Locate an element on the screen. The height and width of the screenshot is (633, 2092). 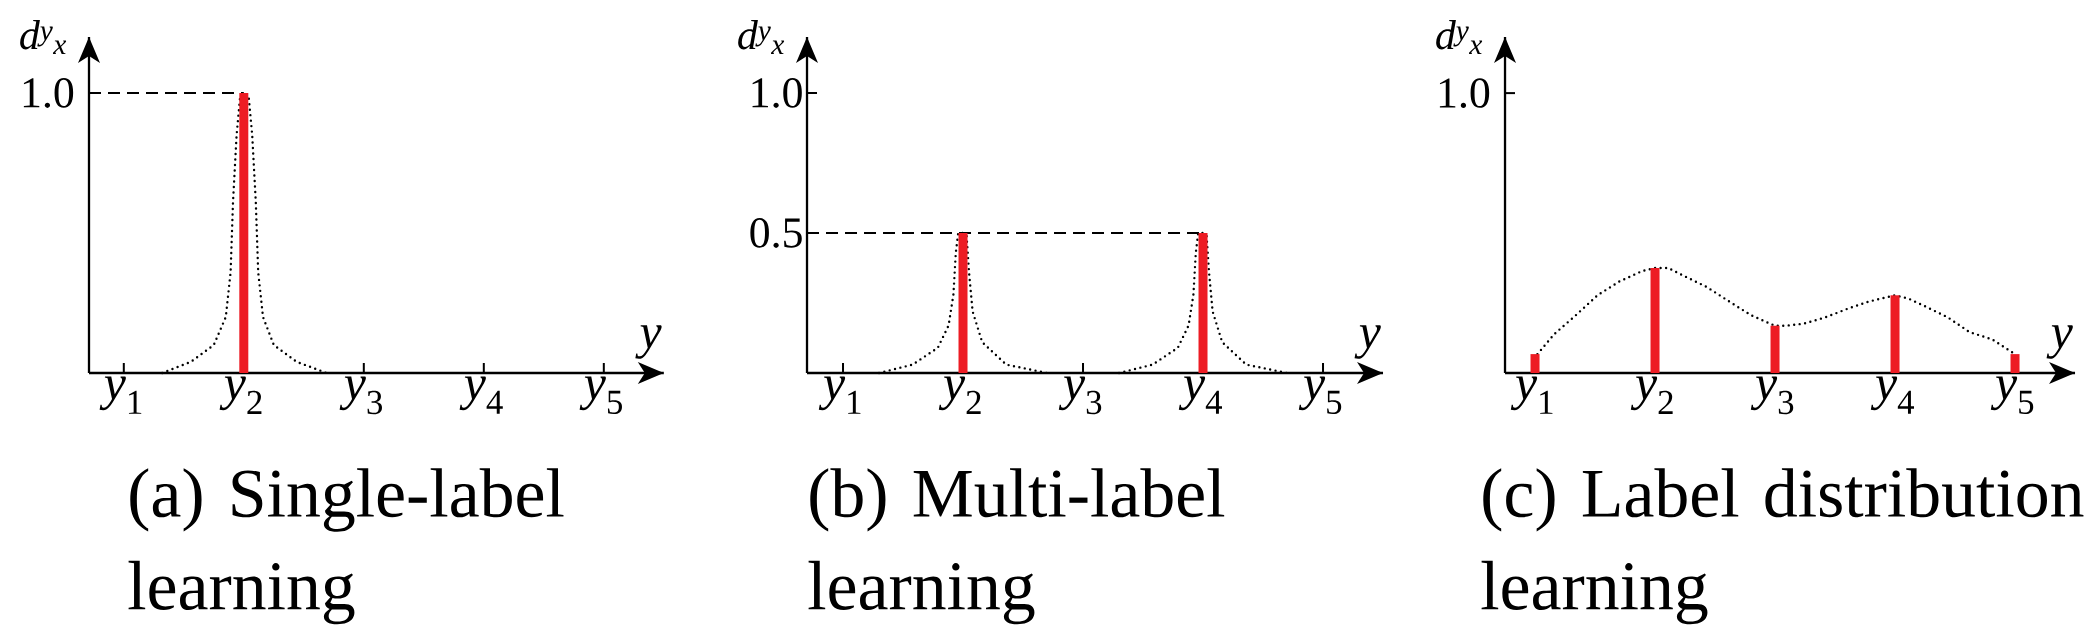
text: (a) Single-label learning is located at coordinates (346, 546).